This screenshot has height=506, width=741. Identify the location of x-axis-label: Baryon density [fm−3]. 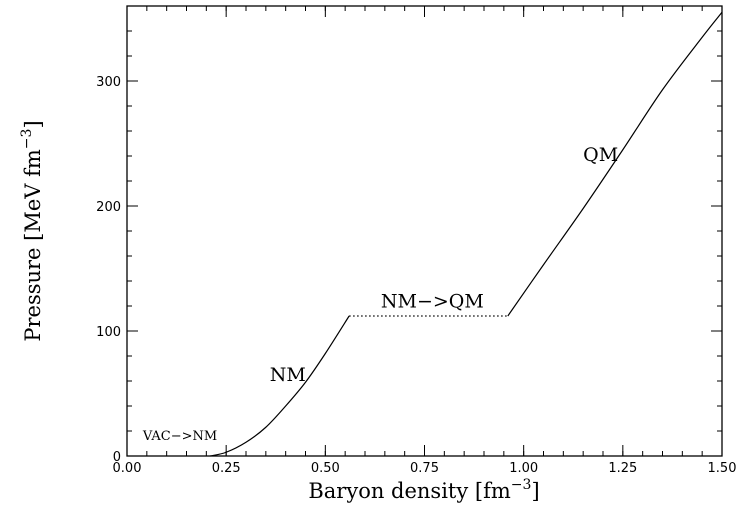
(423, 490).